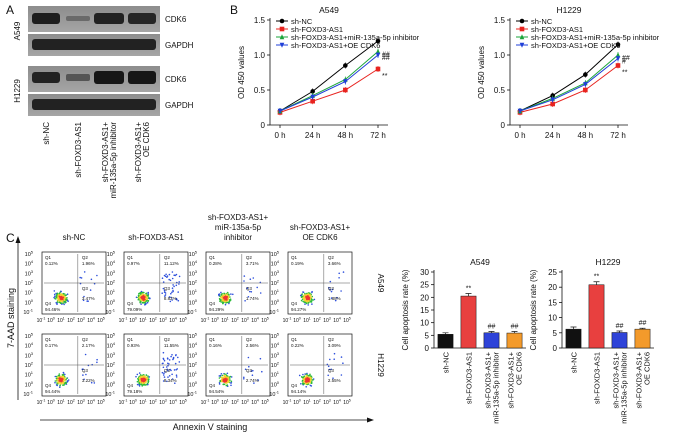 The image size is (677, 445). What do you see at coordinates (32, 300) in the screenshot?
I see `tick-exponent: 0` at bounding box center [32, 300].